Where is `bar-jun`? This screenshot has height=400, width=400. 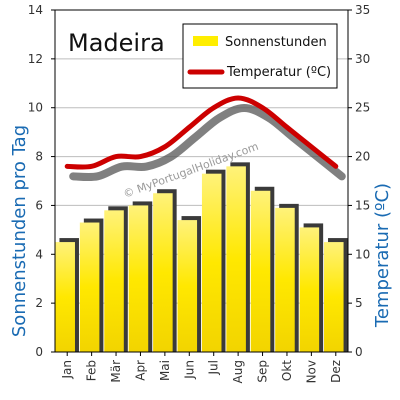 bar-jun is located at coordinates (187, 286).